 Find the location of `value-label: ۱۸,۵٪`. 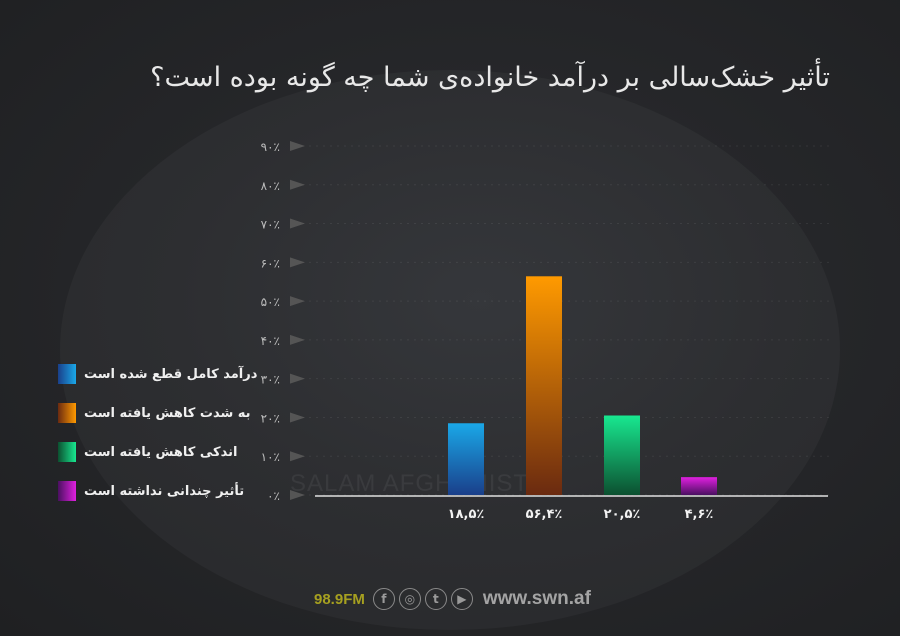

value-label: ۱۸,۵٪ is located at coordinates (466, 514).